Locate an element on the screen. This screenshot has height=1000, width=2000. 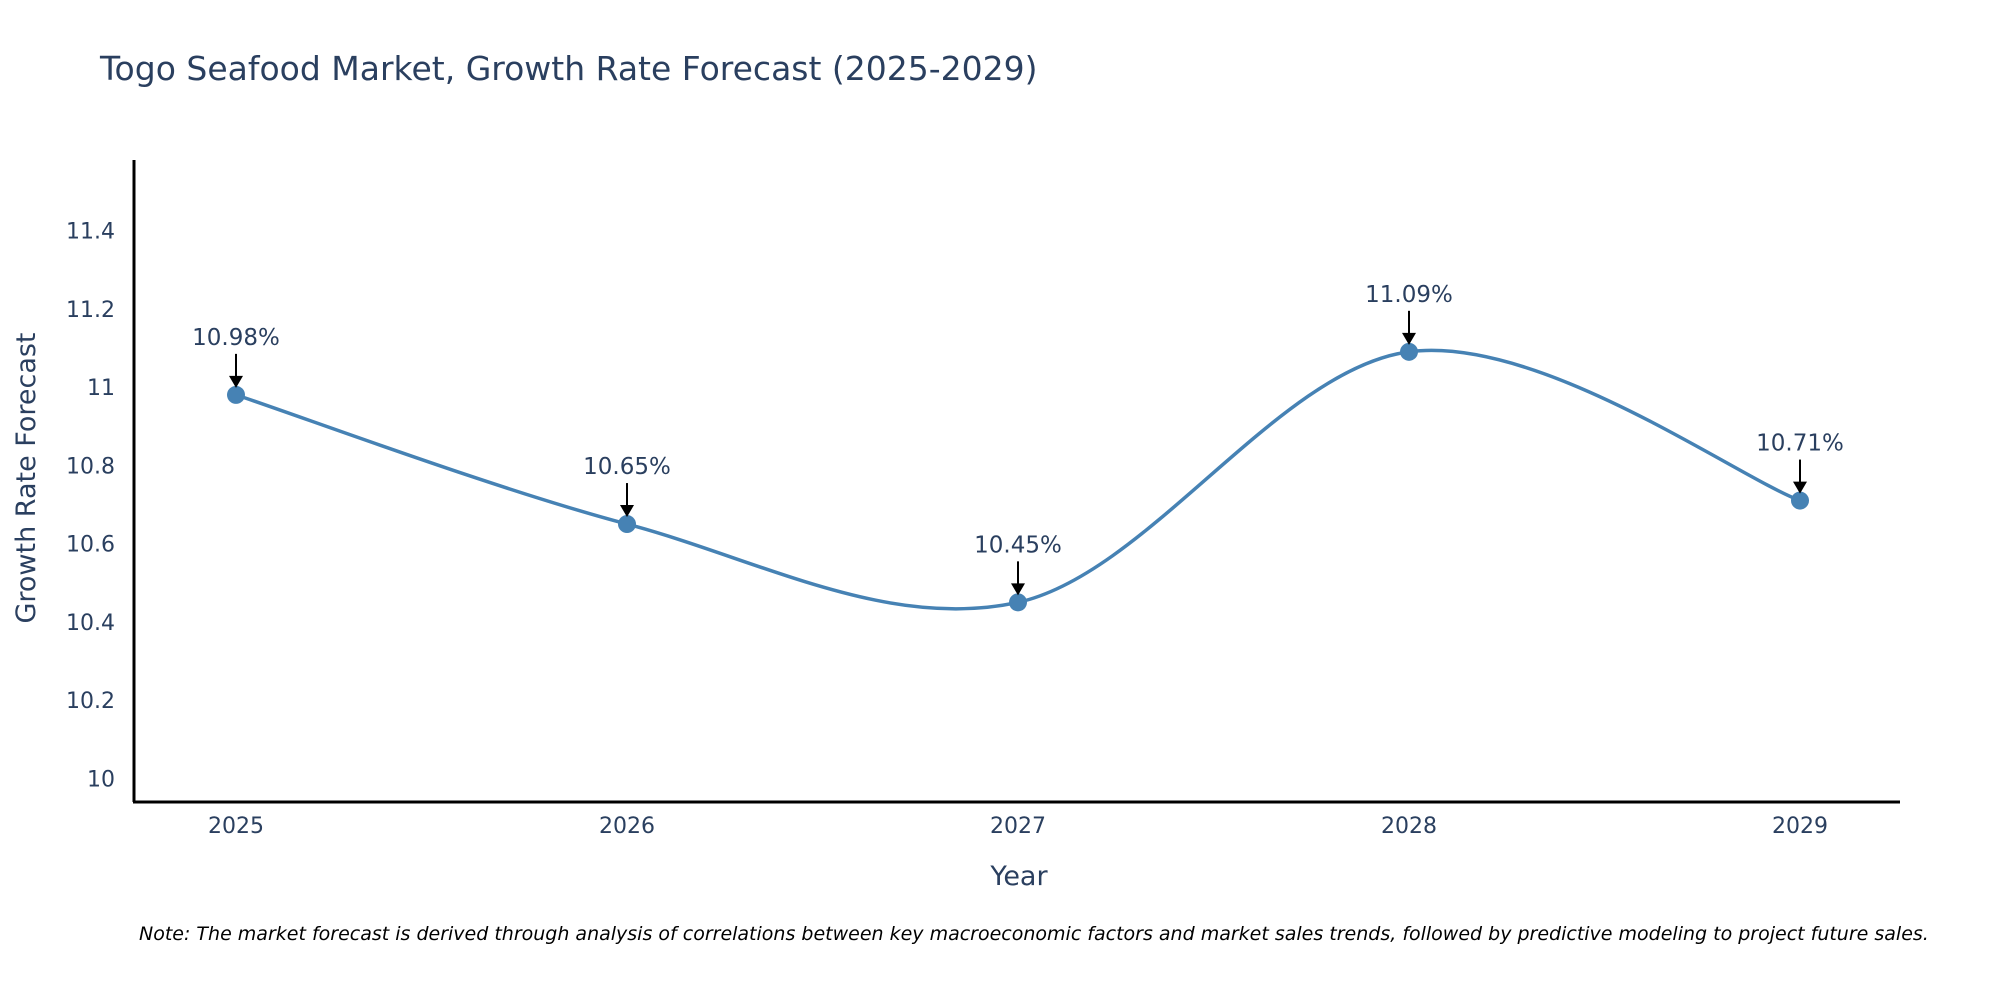
data-label: 10.71% is located at coordinates (1800, 444).